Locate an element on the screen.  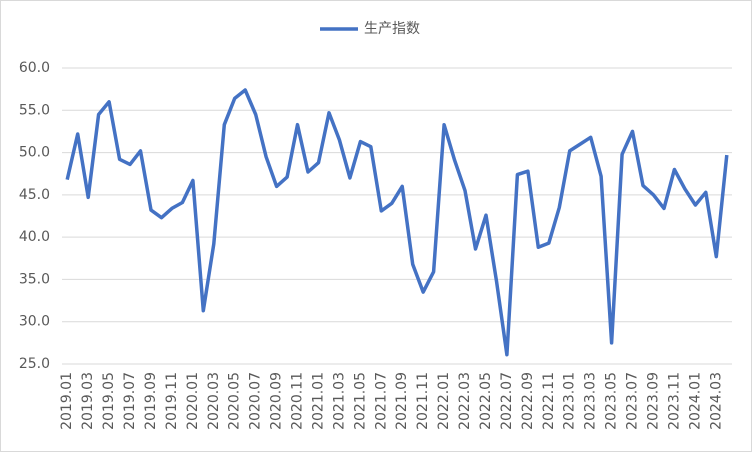
y-tick-label: 45.0 is located at coordinates (34, 195).